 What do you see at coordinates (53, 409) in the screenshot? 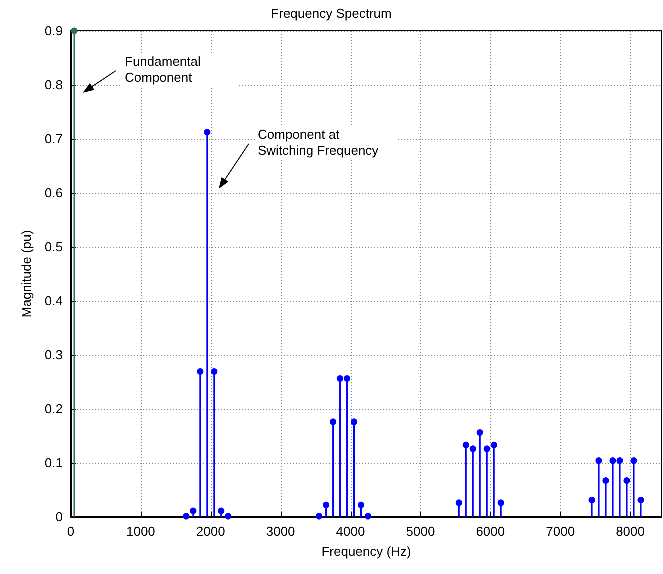
I see `y-tick-label: 0.2` at bounding box center [53, 409].